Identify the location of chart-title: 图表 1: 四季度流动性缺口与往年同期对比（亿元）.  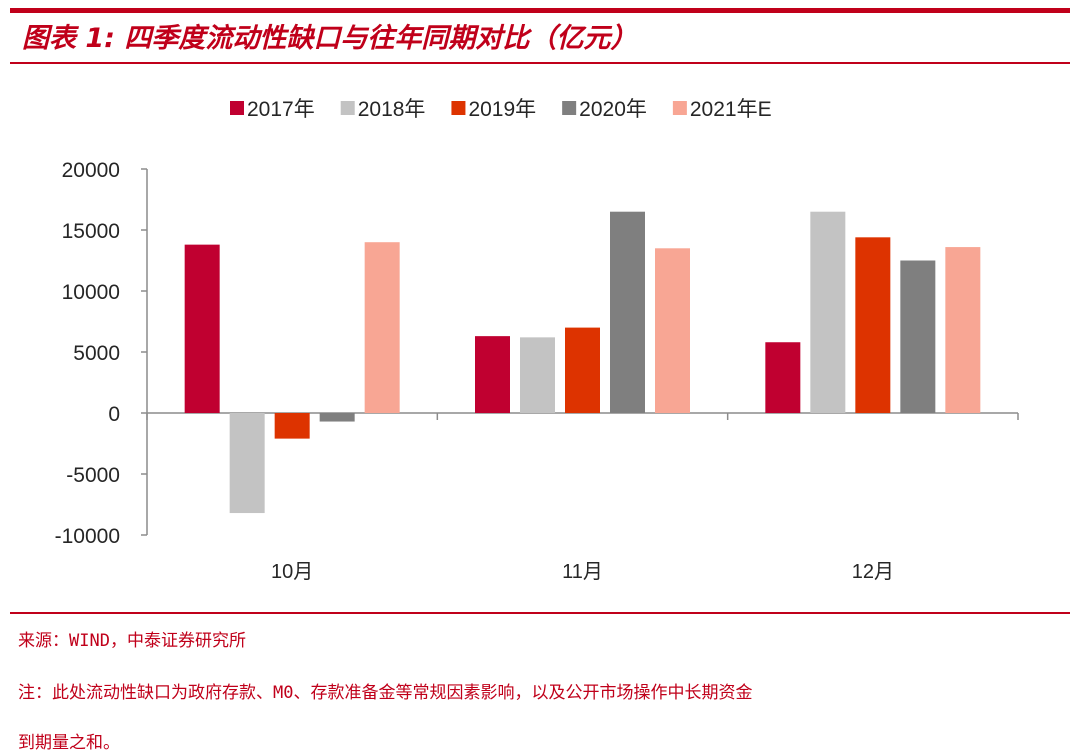
(330, 38).